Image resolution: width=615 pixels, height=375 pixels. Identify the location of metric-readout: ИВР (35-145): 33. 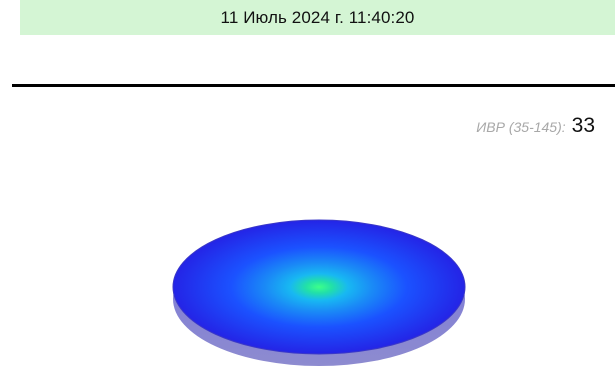
(535, 126).